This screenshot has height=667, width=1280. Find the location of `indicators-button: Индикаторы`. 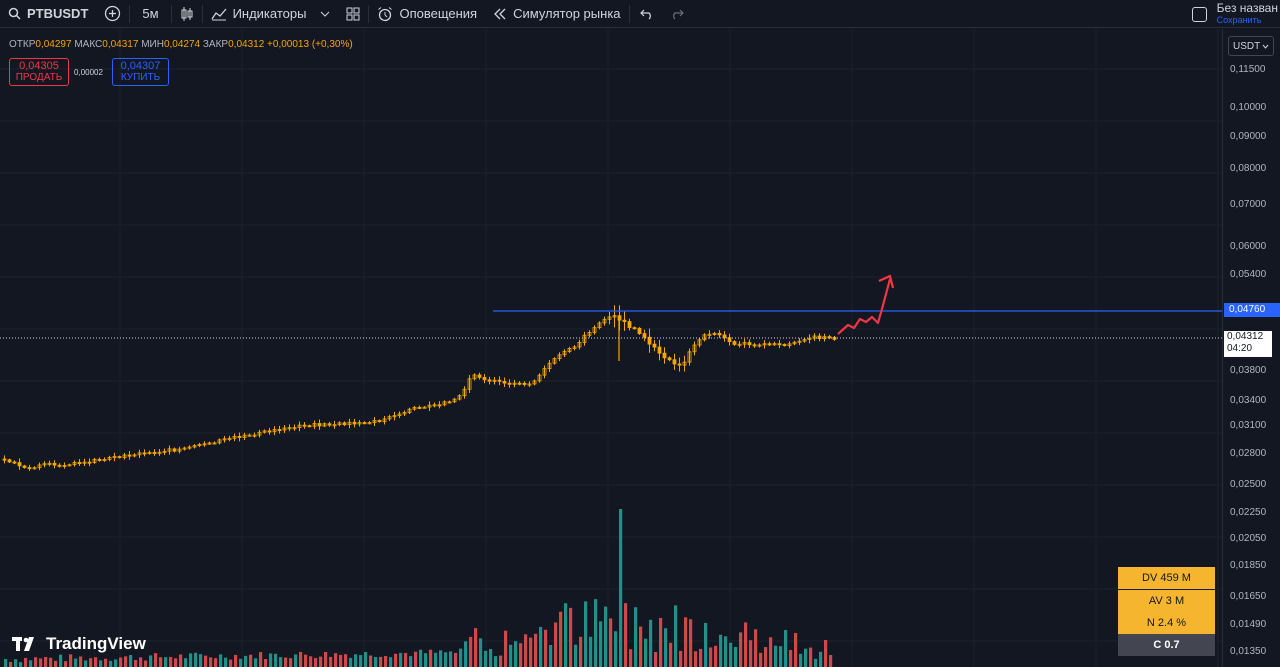

indicators-button: Индикаторы is located at coordinates (271, 14).